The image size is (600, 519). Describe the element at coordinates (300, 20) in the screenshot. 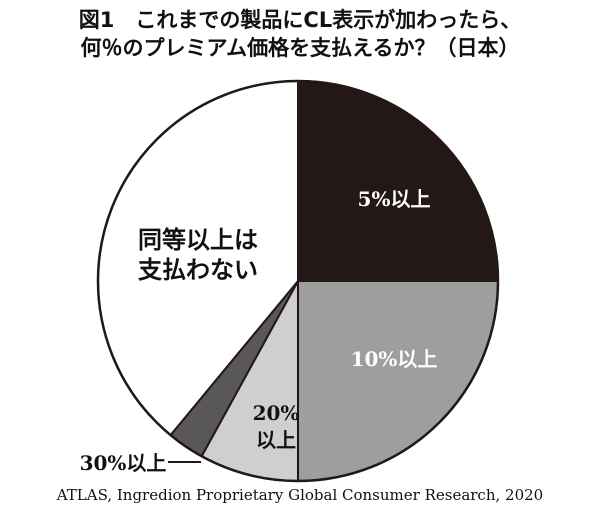

I see `title-line-1: 図1 これまでの製品にCL表示が加わったら、` at that location.